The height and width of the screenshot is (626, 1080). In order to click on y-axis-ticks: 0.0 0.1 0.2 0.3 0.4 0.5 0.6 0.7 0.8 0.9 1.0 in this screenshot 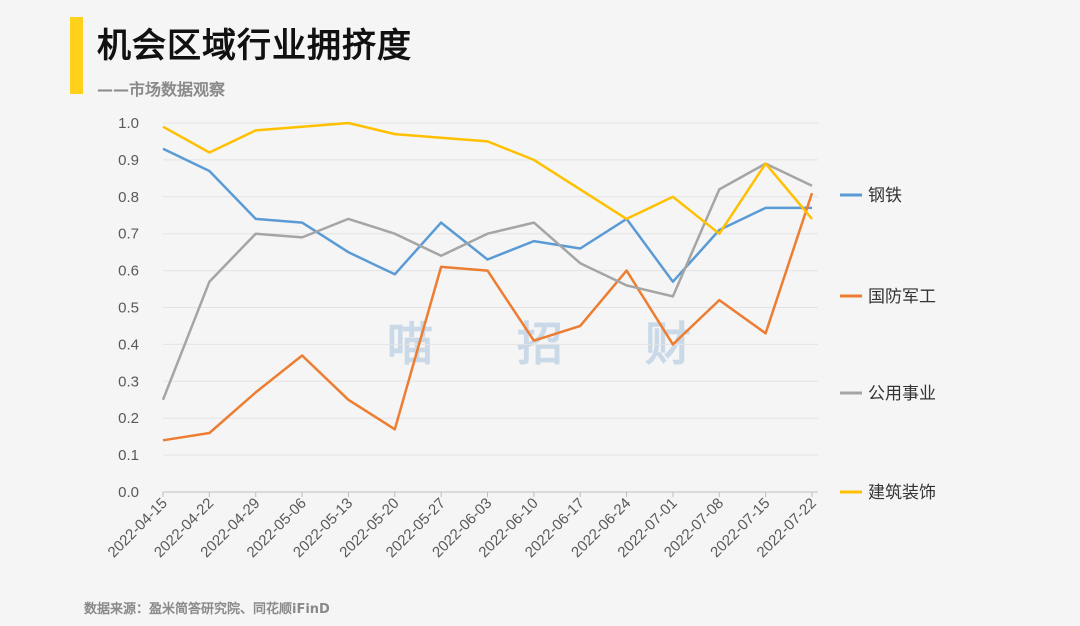, I will do `click(128, 308)`.